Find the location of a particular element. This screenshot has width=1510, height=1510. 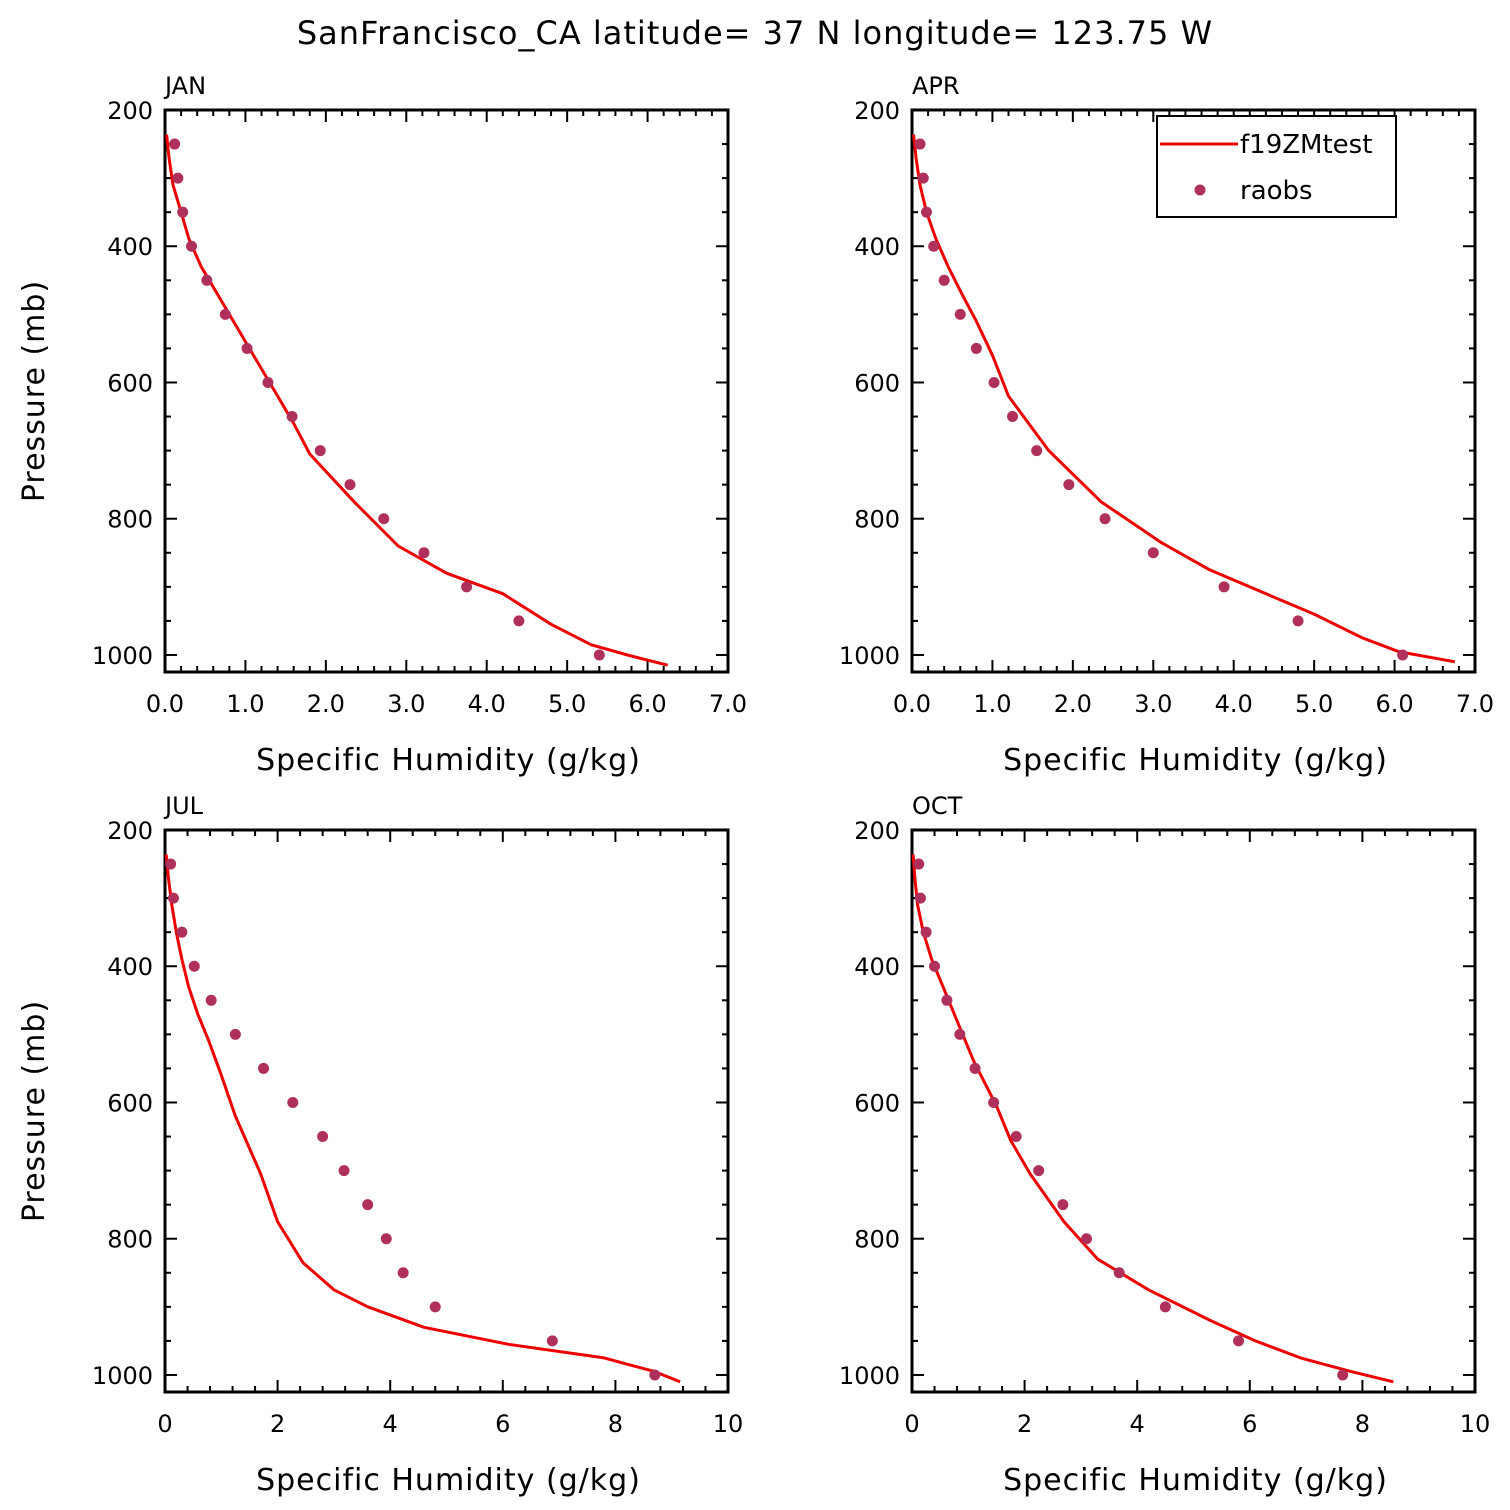

panel-label: APR is located at coordinates (936, 86).